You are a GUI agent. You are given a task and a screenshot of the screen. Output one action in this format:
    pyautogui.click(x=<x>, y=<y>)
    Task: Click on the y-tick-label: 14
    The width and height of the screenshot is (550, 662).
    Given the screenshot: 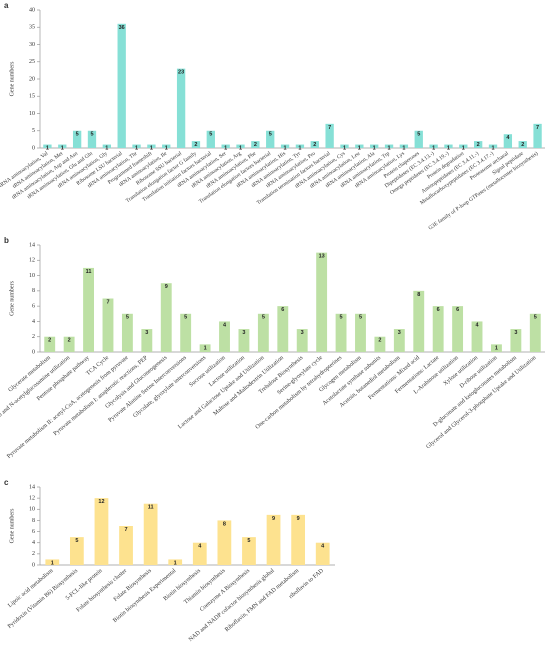 What is the action you would take?
    pyautogui.click(x=32, y=245)
    